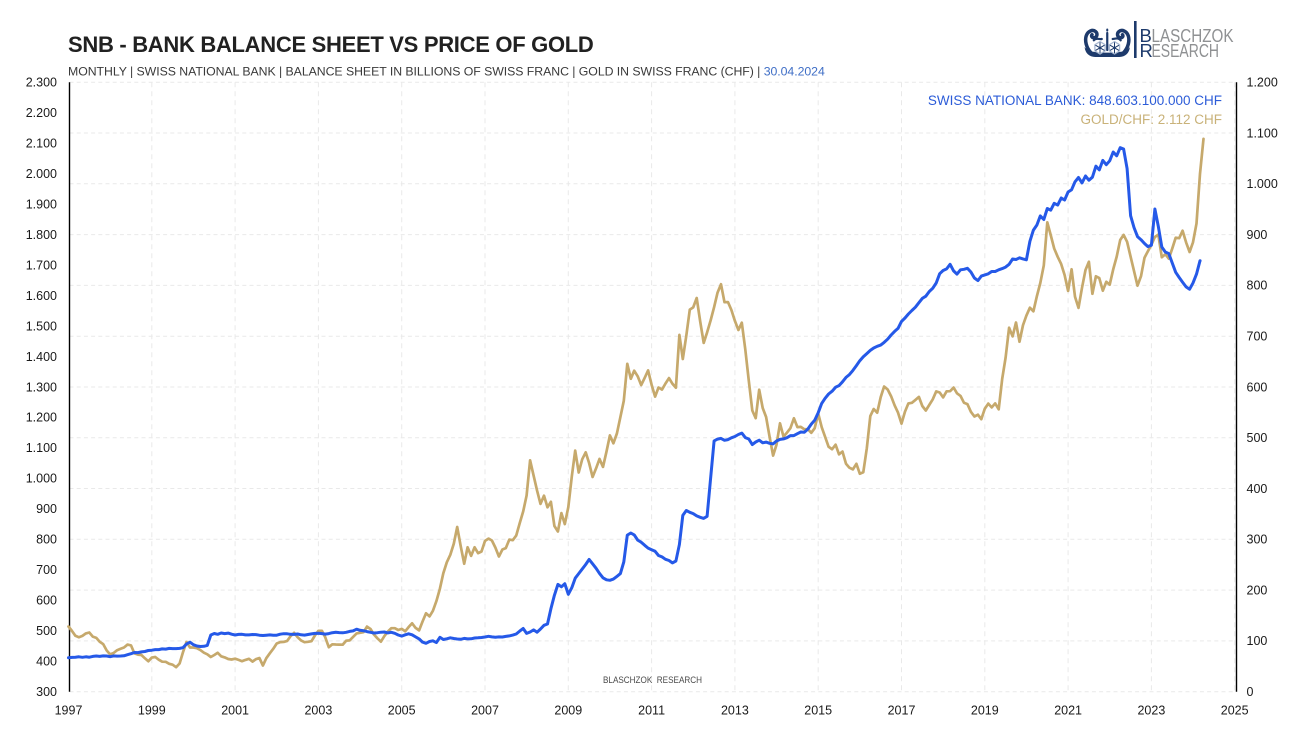 This screenshot has height=735, width=1307. I want to click on svg-text: 2017, so click(902, 711).